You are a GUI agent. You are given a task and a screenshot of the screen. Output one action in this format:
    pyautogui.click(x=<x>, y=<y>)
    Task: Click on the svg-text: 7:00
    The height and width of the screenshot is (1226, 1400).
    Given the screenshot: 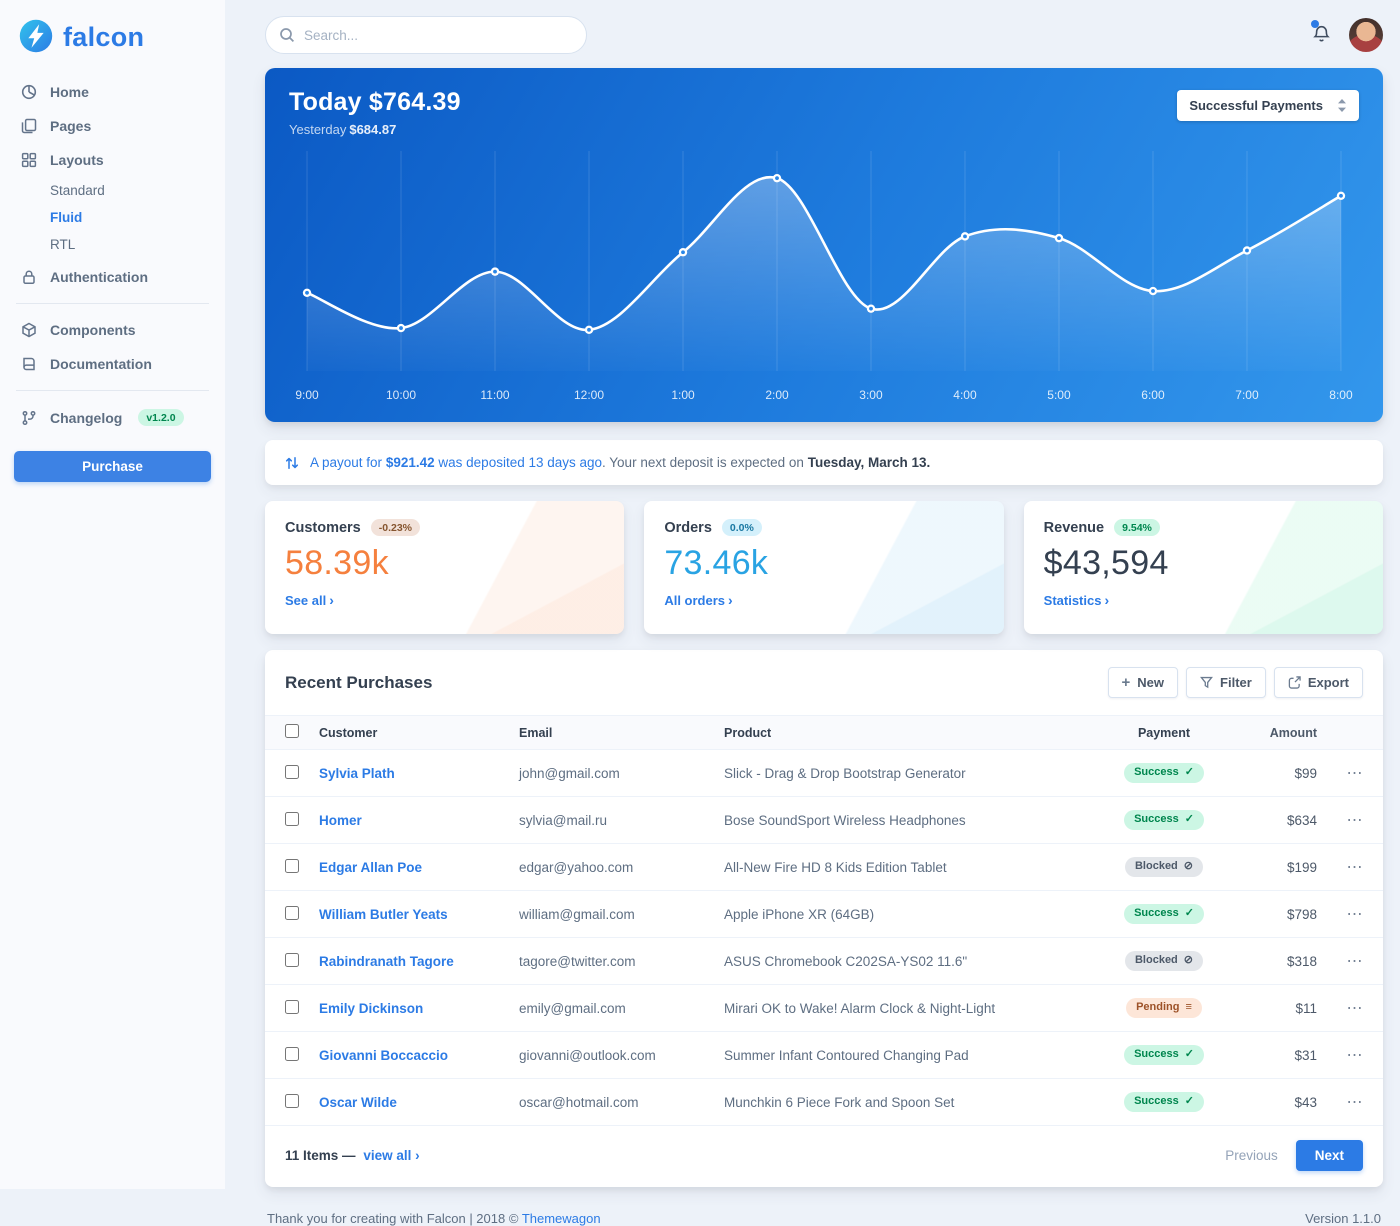 What is the action you would take?
    pyautogui.click(x=1247, y=395)
    